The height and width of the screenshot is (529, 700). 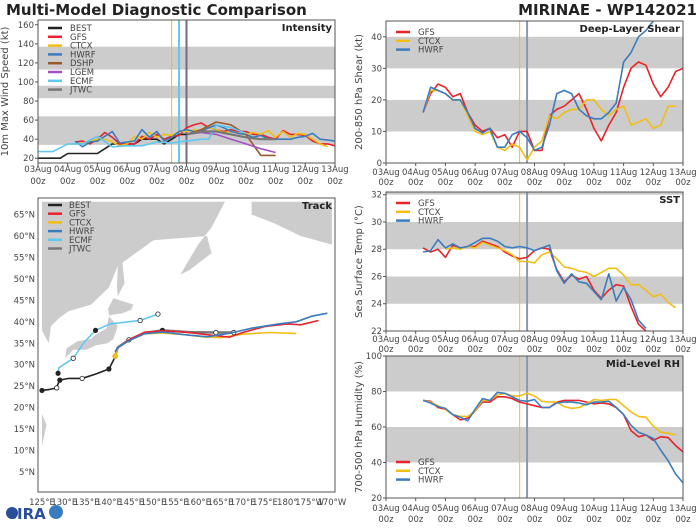 I want to click on lon-tick-label: 130°E, so click(x=64, y=503).